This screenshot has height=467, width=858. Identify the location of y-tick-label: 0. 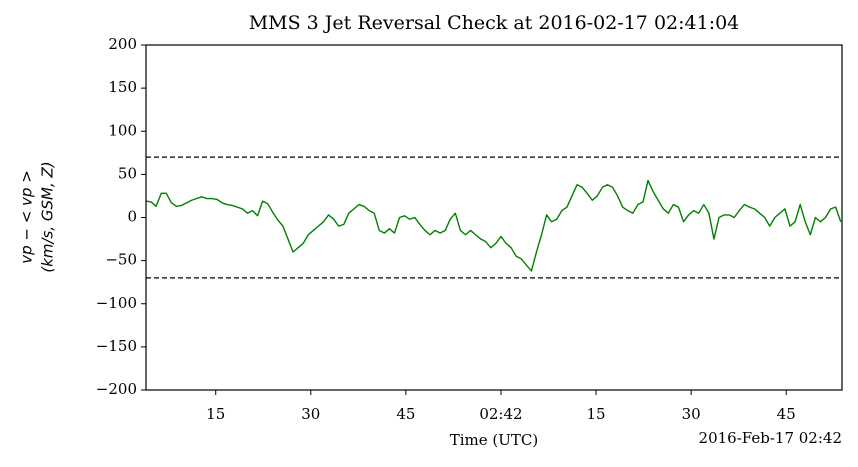
(132, 217).